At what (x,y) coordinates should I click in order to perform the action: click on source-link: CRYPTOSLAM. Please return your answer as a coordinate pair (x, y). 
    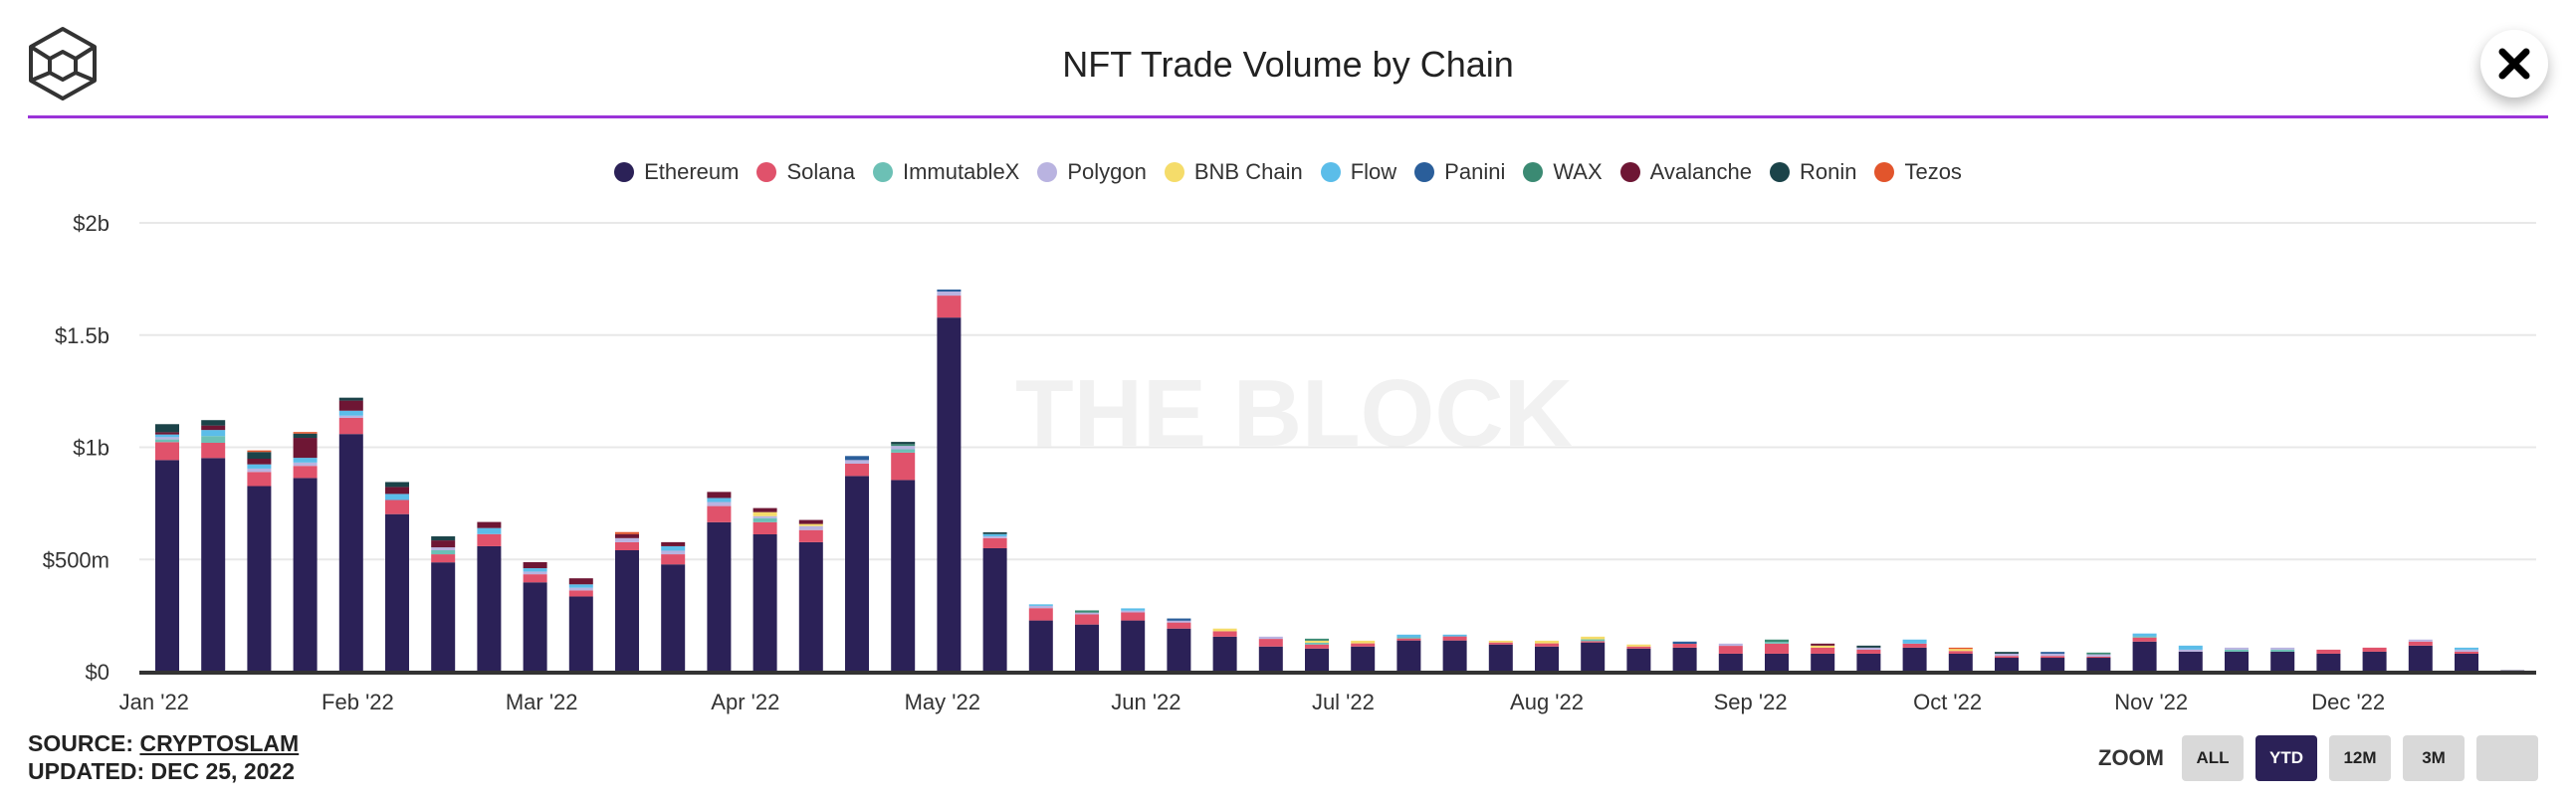
    Looking at the image, I should click on (219, 743).